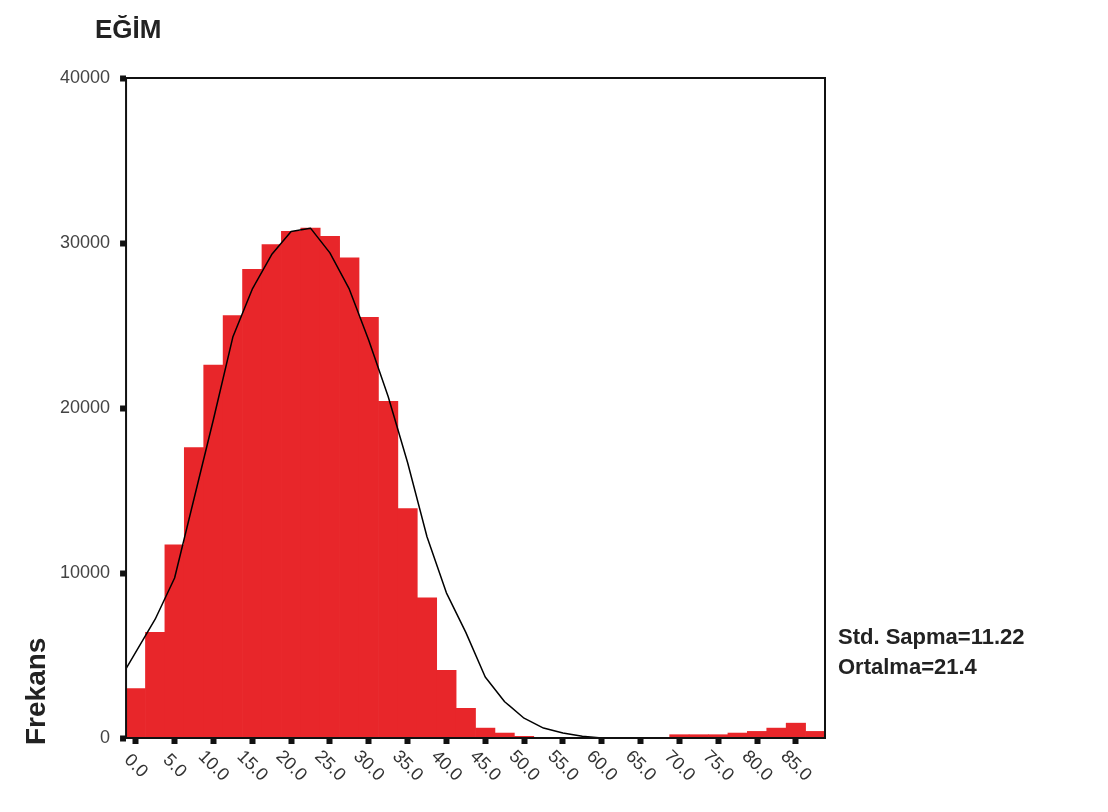  What do you see at coordinates (36, 691) in the screenshot?
I see `y-axis-title: Frekans` at bounding box center [36, 691].